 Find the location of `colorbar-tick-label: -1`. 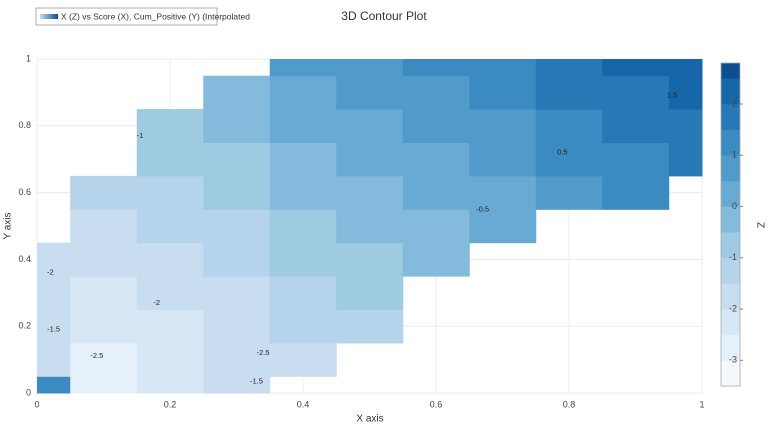

colorbar-tick-label: -1 is located at coordinates (733, 257).